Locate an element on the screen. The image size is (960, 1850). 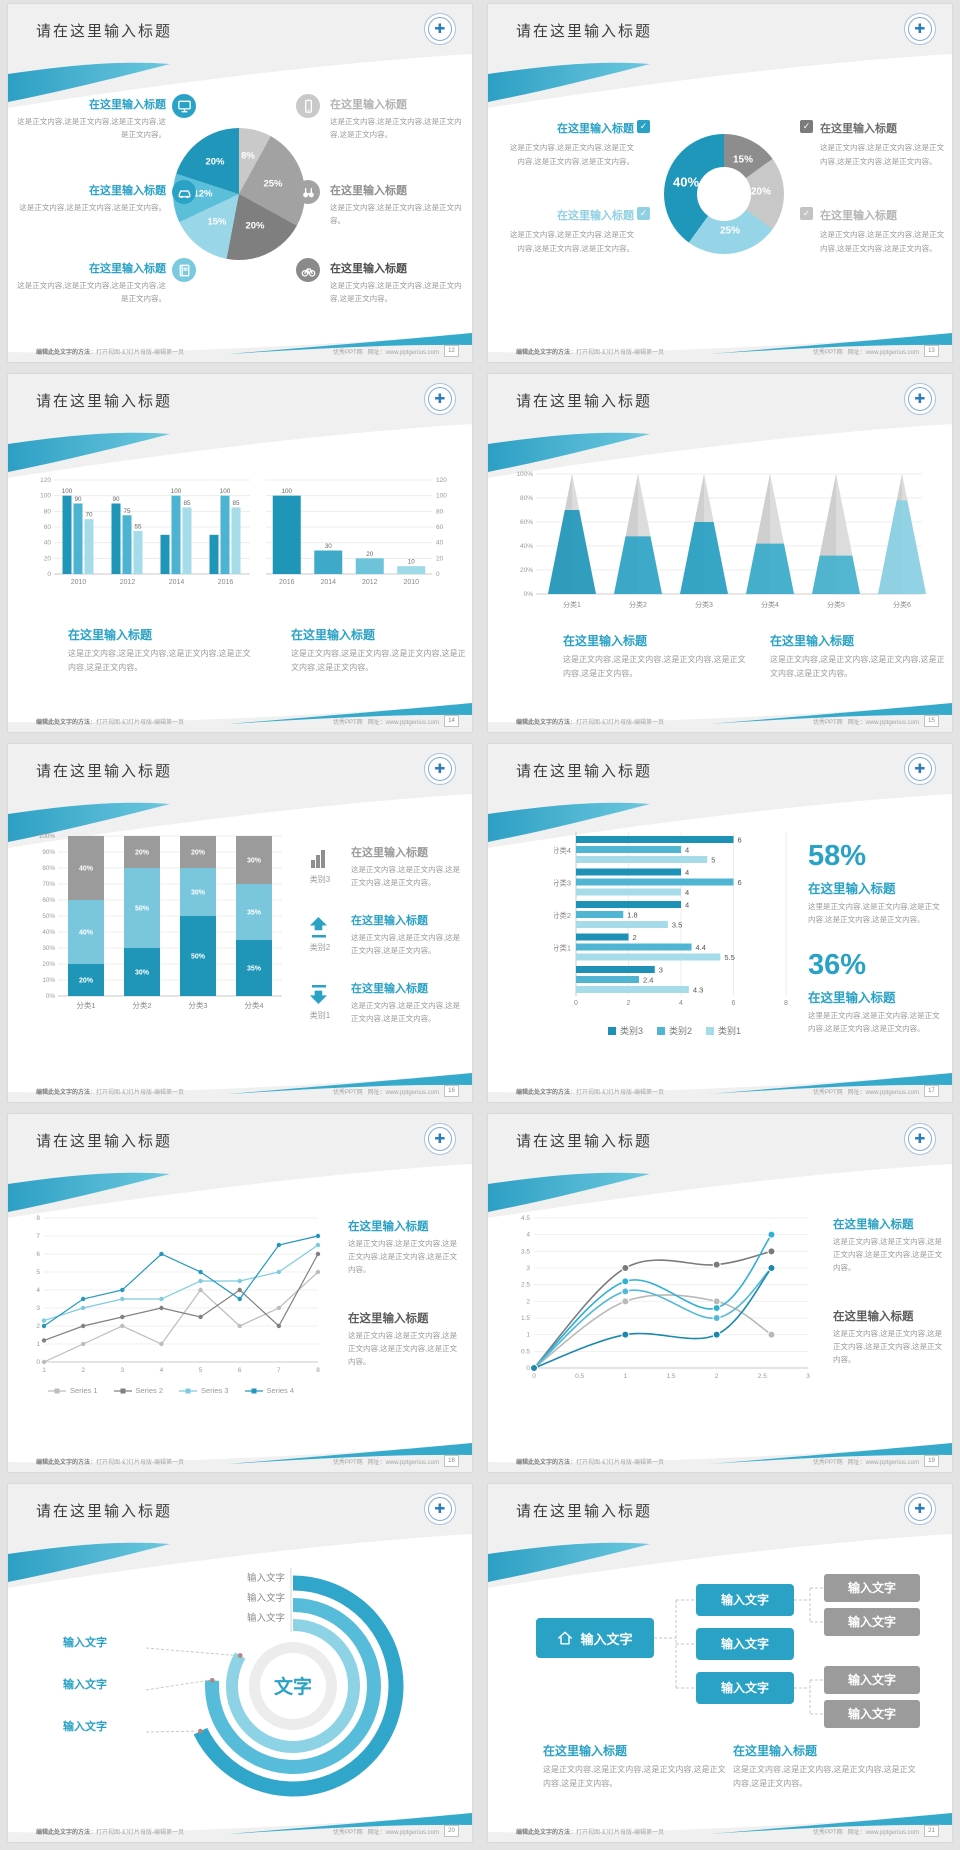
footer-site: 优秀PPT网 网址：www.pptgenius.com 13 is located at coordinates (876, 351).